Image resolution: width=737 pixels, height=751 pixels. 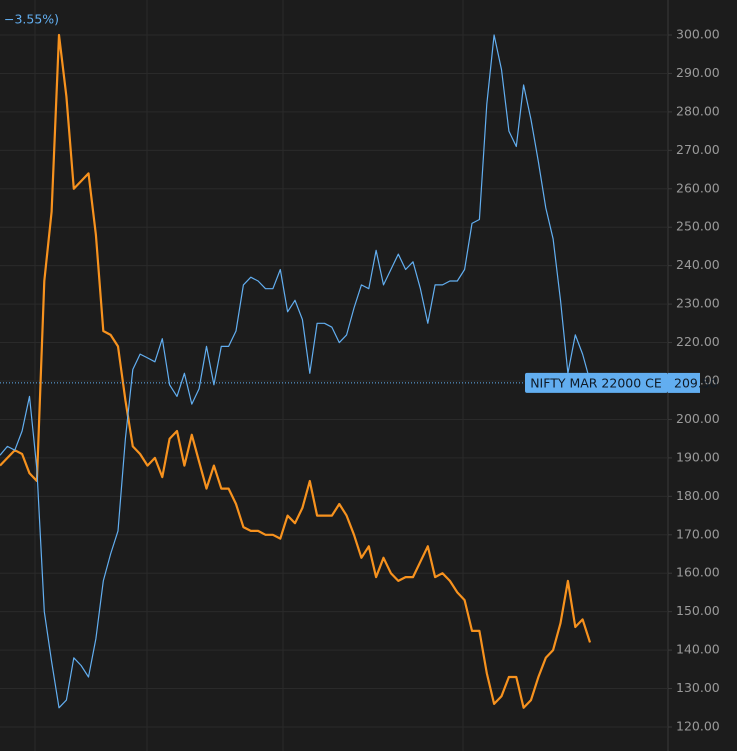 I want to click on y-tick-label: 290.00, so click(x=698, y=72).